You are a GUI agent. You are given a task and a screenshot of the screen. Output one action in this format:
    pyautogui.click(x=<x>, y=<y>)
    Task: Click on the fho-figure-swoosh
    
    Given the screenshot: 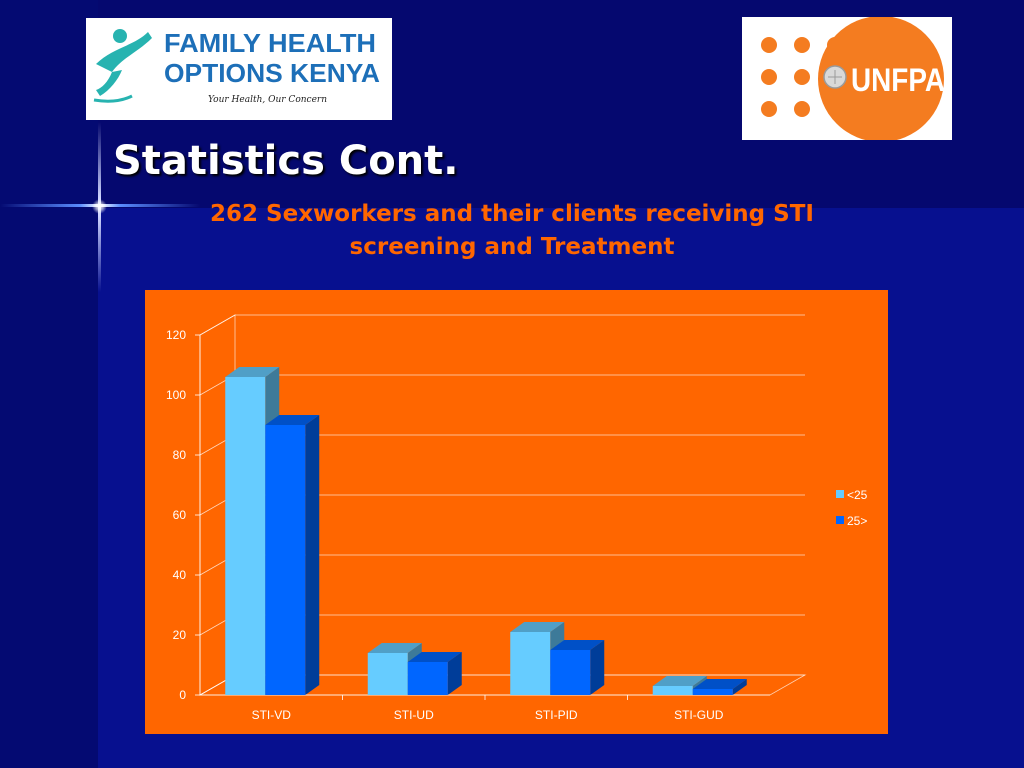 What is the action you would take?
    pyautogui.click(x=113, y=98)
    